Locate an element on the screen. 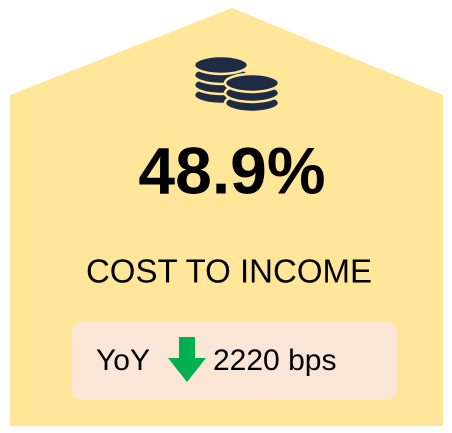 The width and height of the screenshot is (452, 433). kpi-label: COST TO INCOME is located at coordinates (229, 271).